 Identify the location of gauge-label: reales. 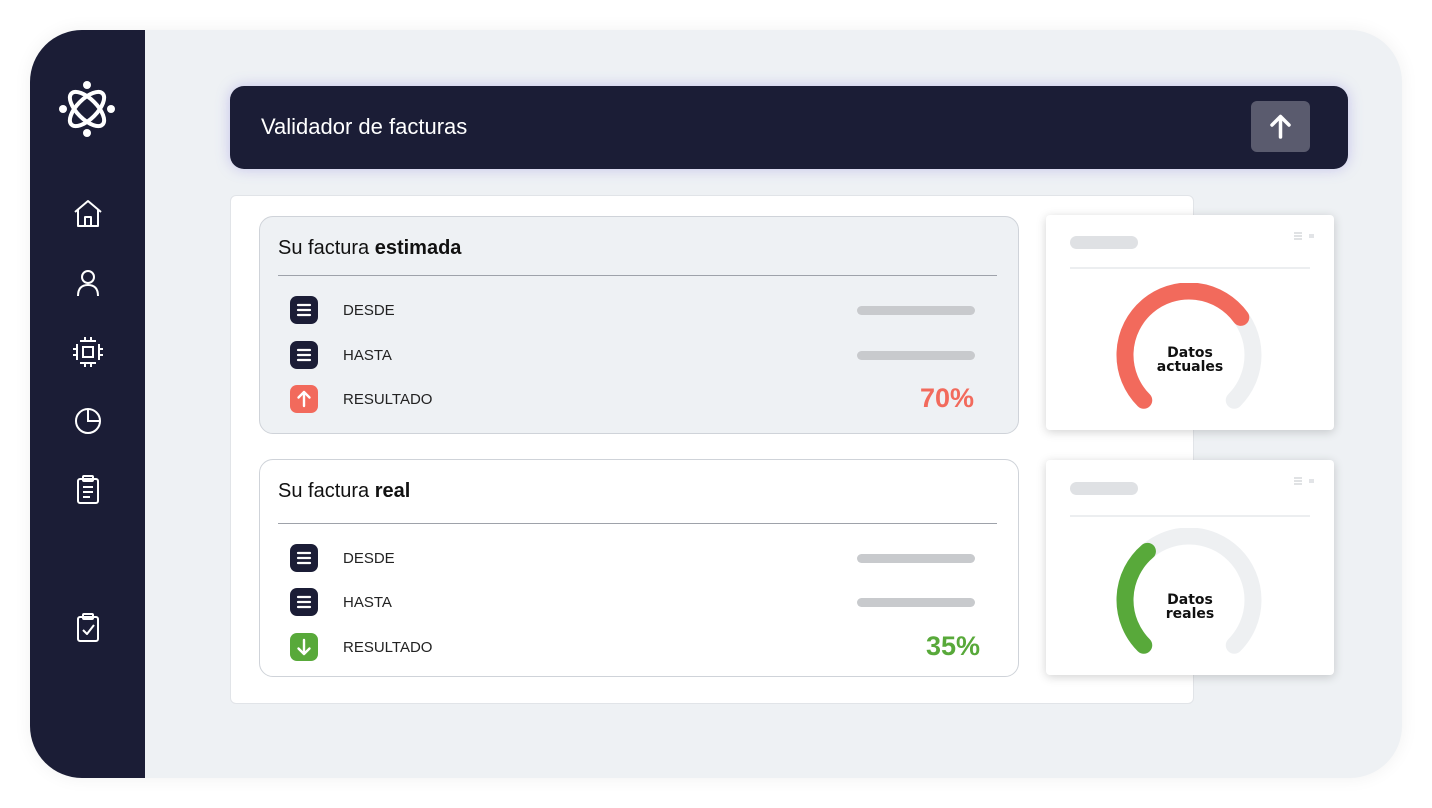
(1190, 614).